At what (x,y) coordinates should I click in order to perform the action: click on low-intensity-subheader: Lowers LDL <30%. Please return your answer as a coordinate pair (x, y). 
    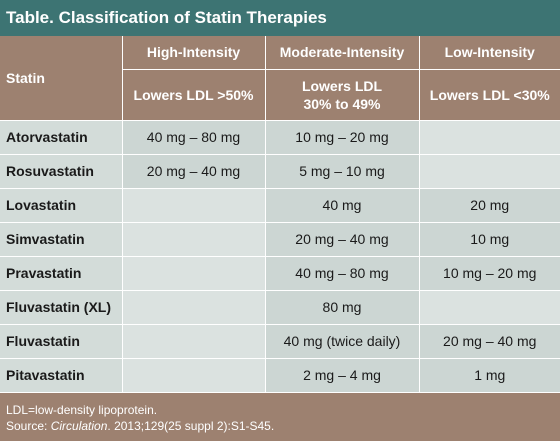
    Looking at the image, I should click on (489, 95).